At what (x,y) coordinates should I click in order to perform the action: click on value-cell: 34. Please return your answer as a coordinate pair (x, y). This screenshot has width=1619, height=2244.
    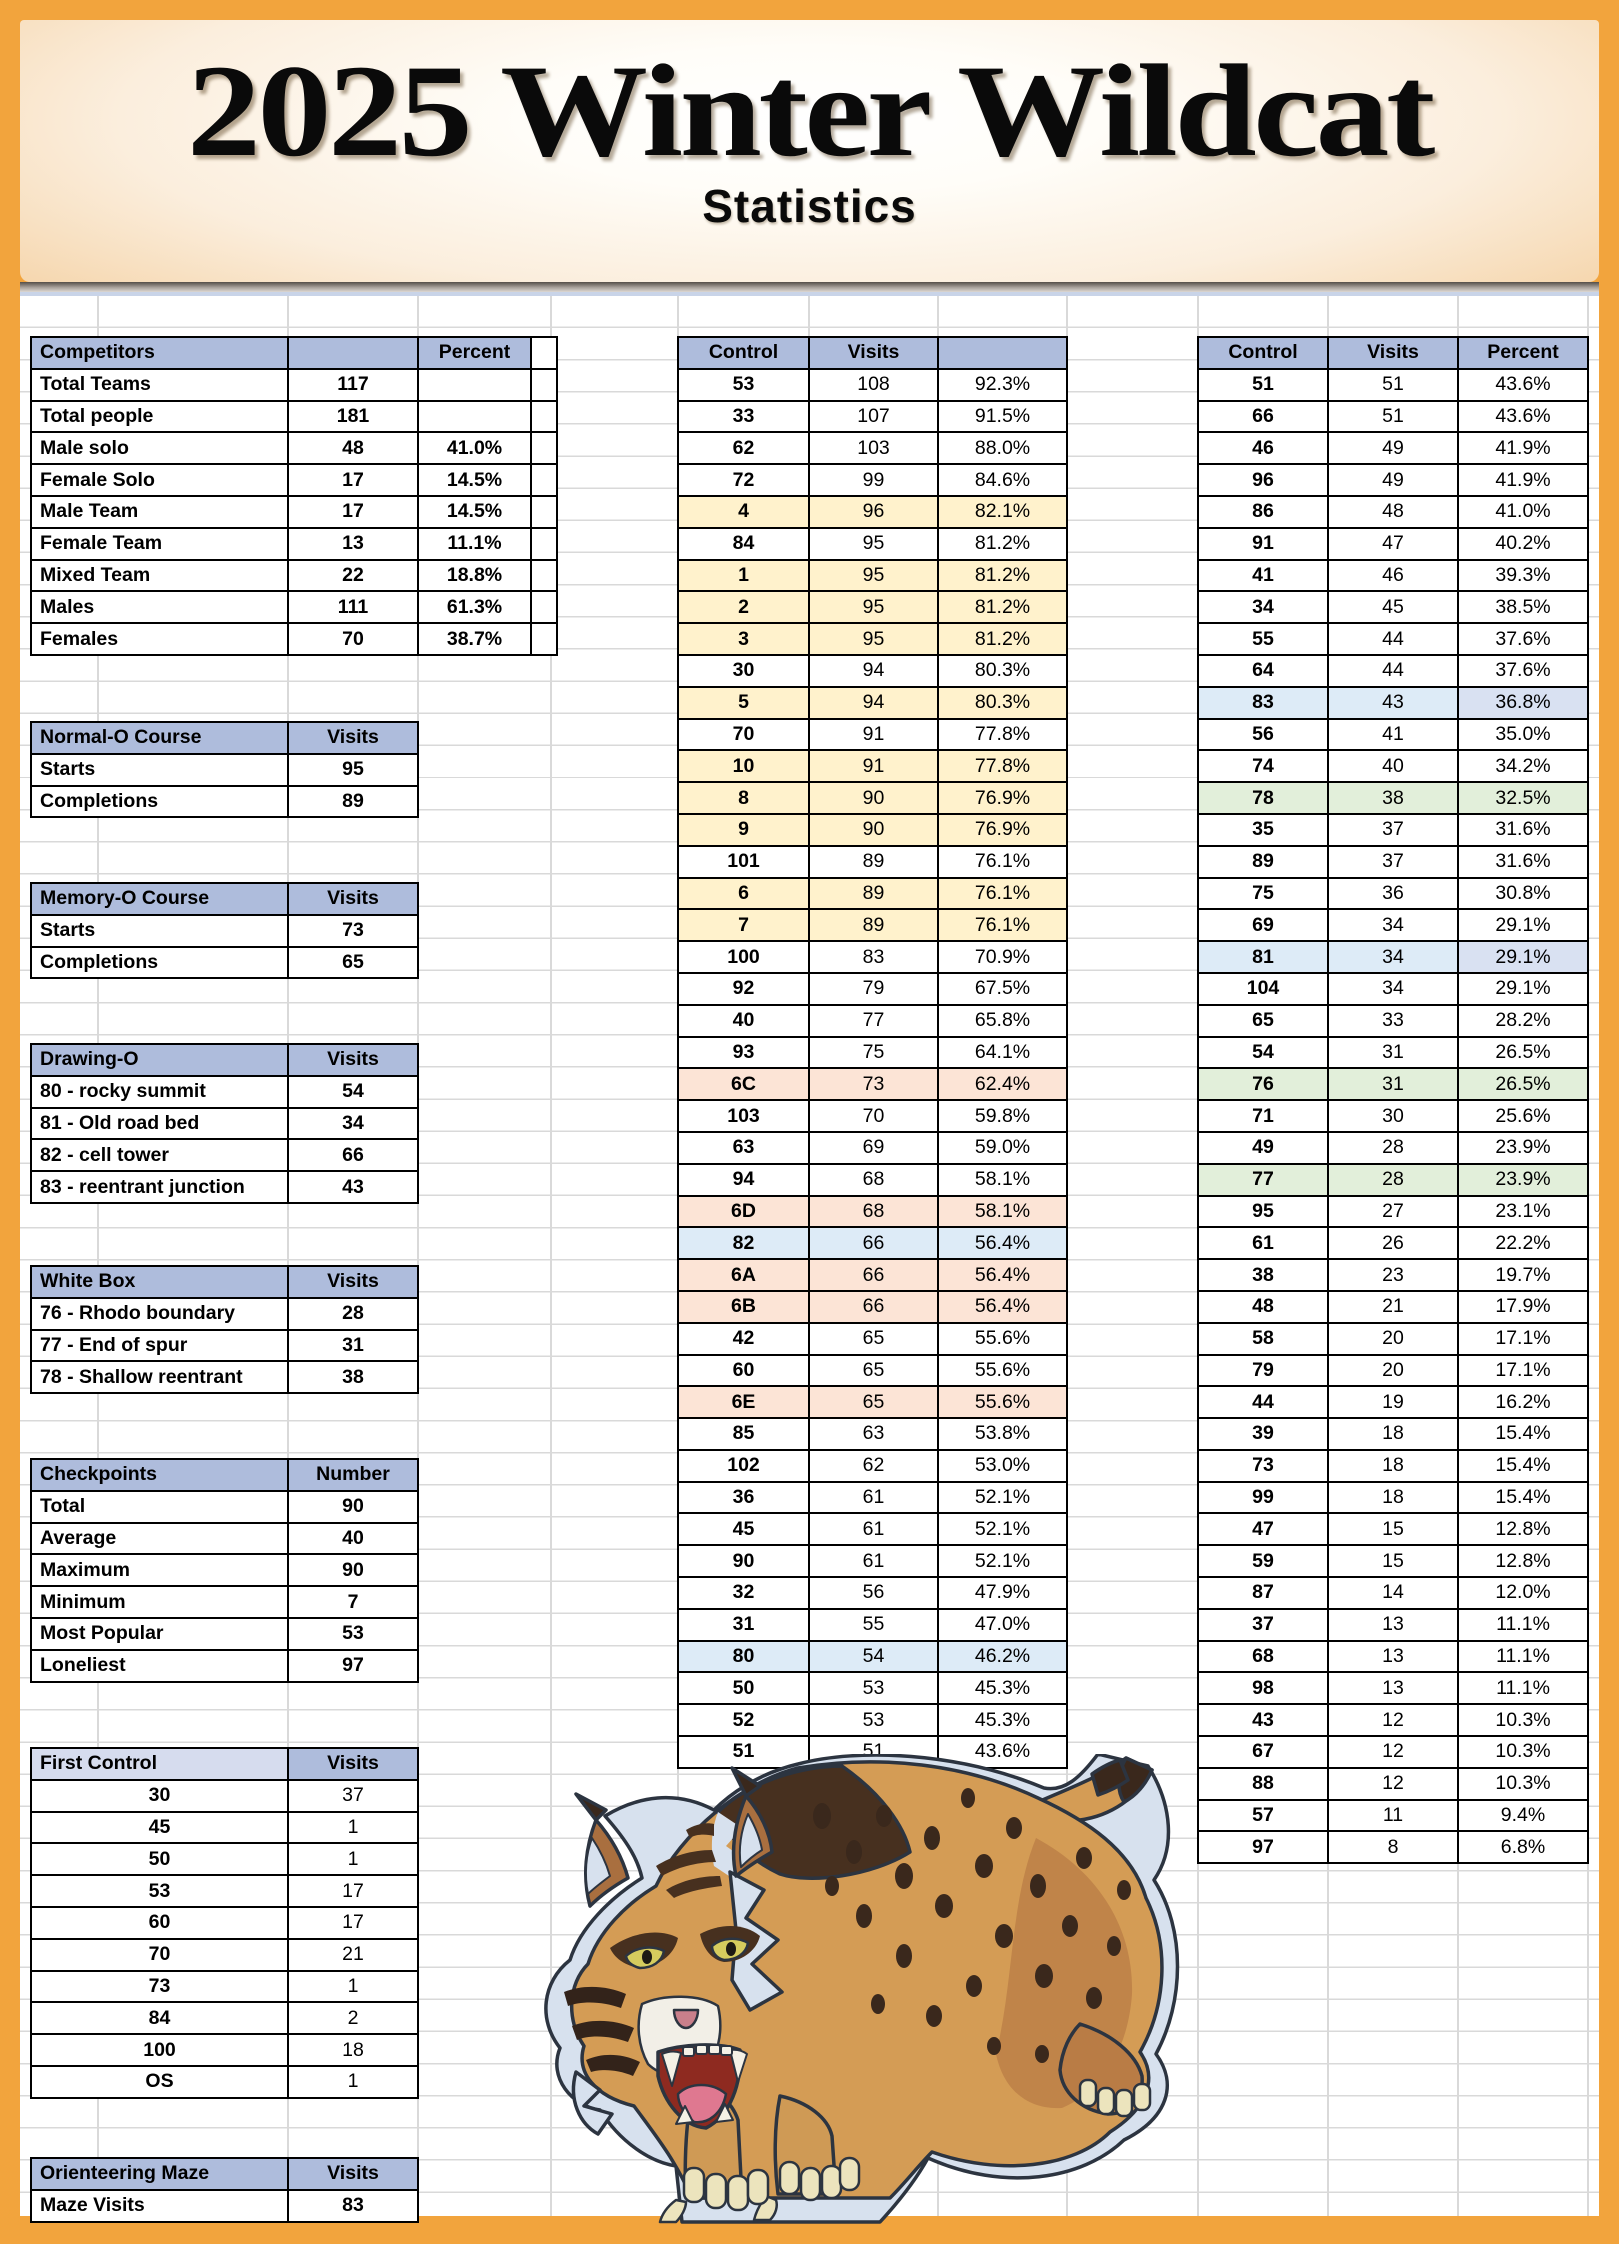
    Looking at the image, I should click on (353, 1123).